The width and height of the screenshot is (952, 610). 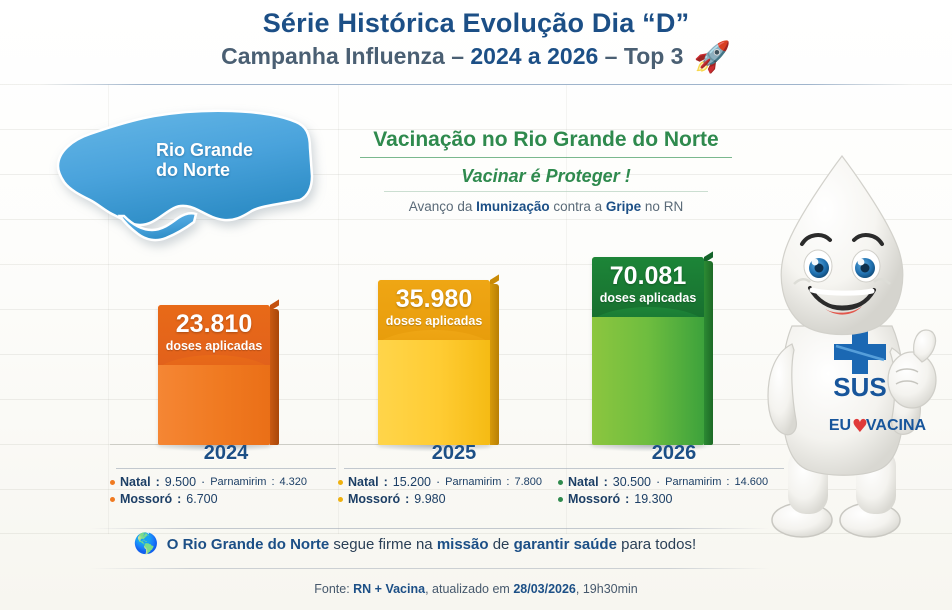 I want to click on msg-text-3: para todos!, so click(x=656, y=544).